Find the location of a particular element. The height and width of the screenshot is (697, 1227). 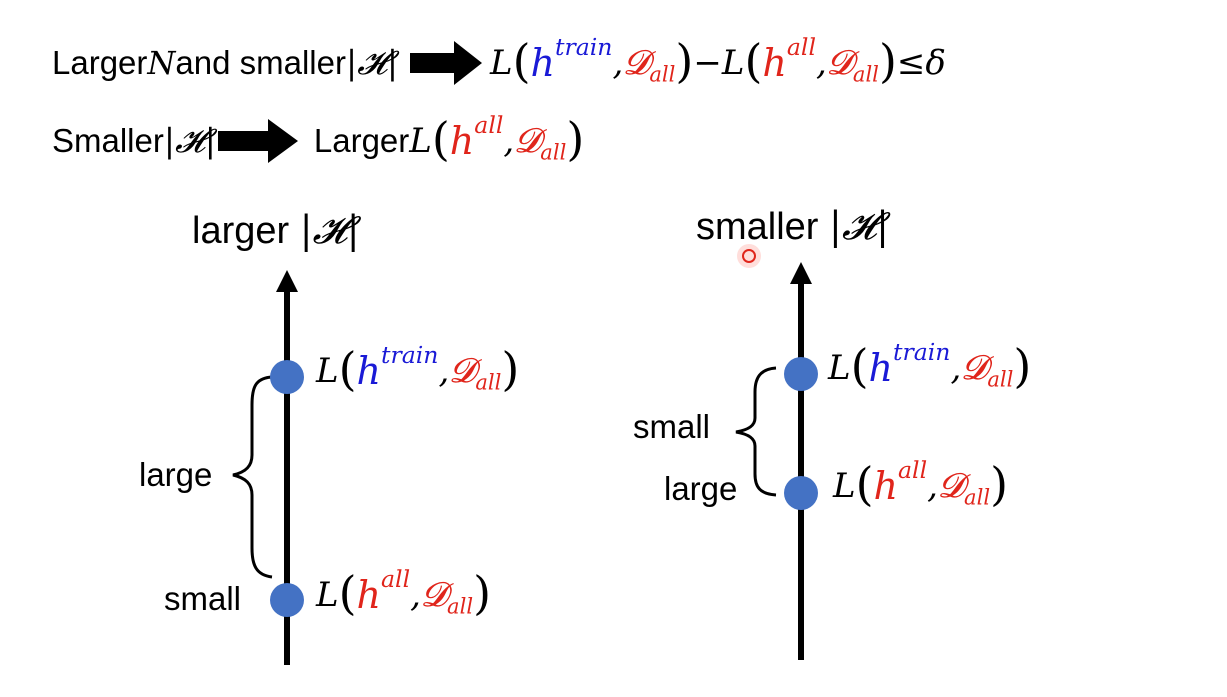

line1-loss-2: L is located at coordinates (733, 63).